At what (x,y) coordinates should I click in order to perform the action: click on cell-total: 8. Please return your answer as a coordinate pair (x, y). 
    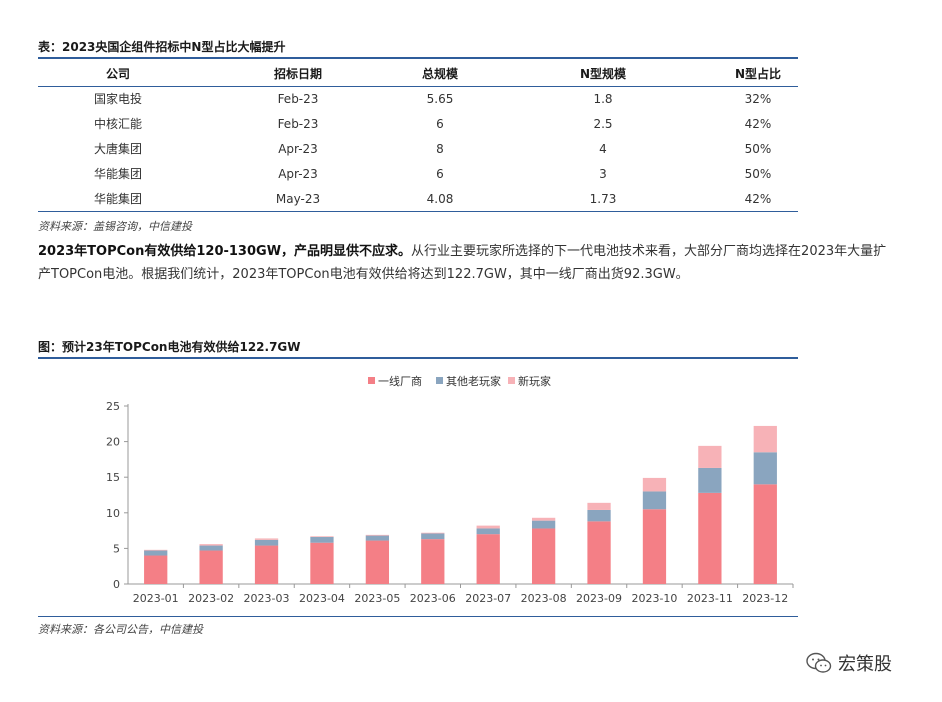
    Looking at the image, I should click on (440, 149).